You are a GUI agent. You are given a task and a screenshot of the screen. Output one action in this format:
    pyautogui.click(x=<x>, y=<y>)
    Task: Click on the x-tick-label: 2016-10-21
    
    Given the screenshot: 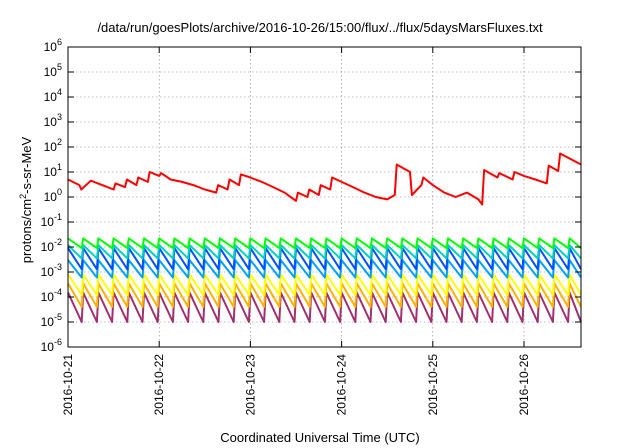 What is the action you would take?
    pyautogui.click(x=68, y=385)
    